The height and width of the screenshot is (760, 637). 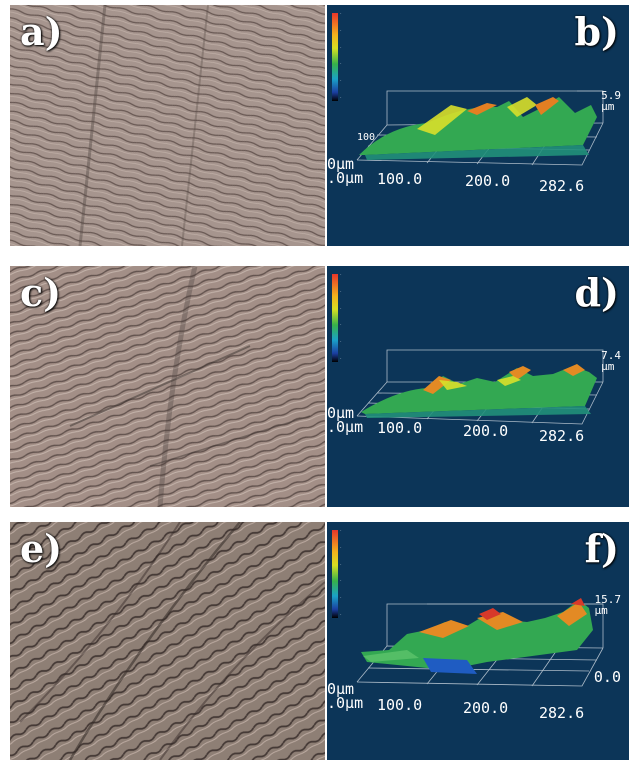 I want to click on profile-plot-d, so click(x=480, y=387).